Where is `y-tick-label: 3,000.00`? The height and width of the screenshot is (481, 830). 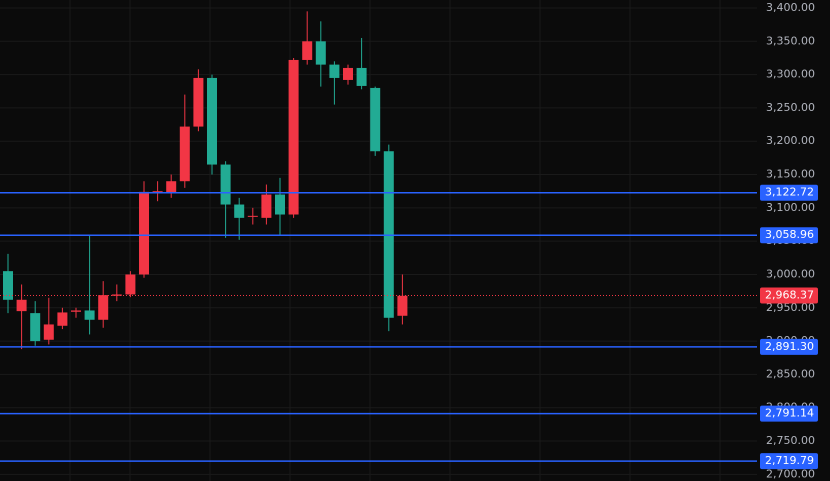
y-tick-label: 3,000.00 is located at coordinates (790, 273).